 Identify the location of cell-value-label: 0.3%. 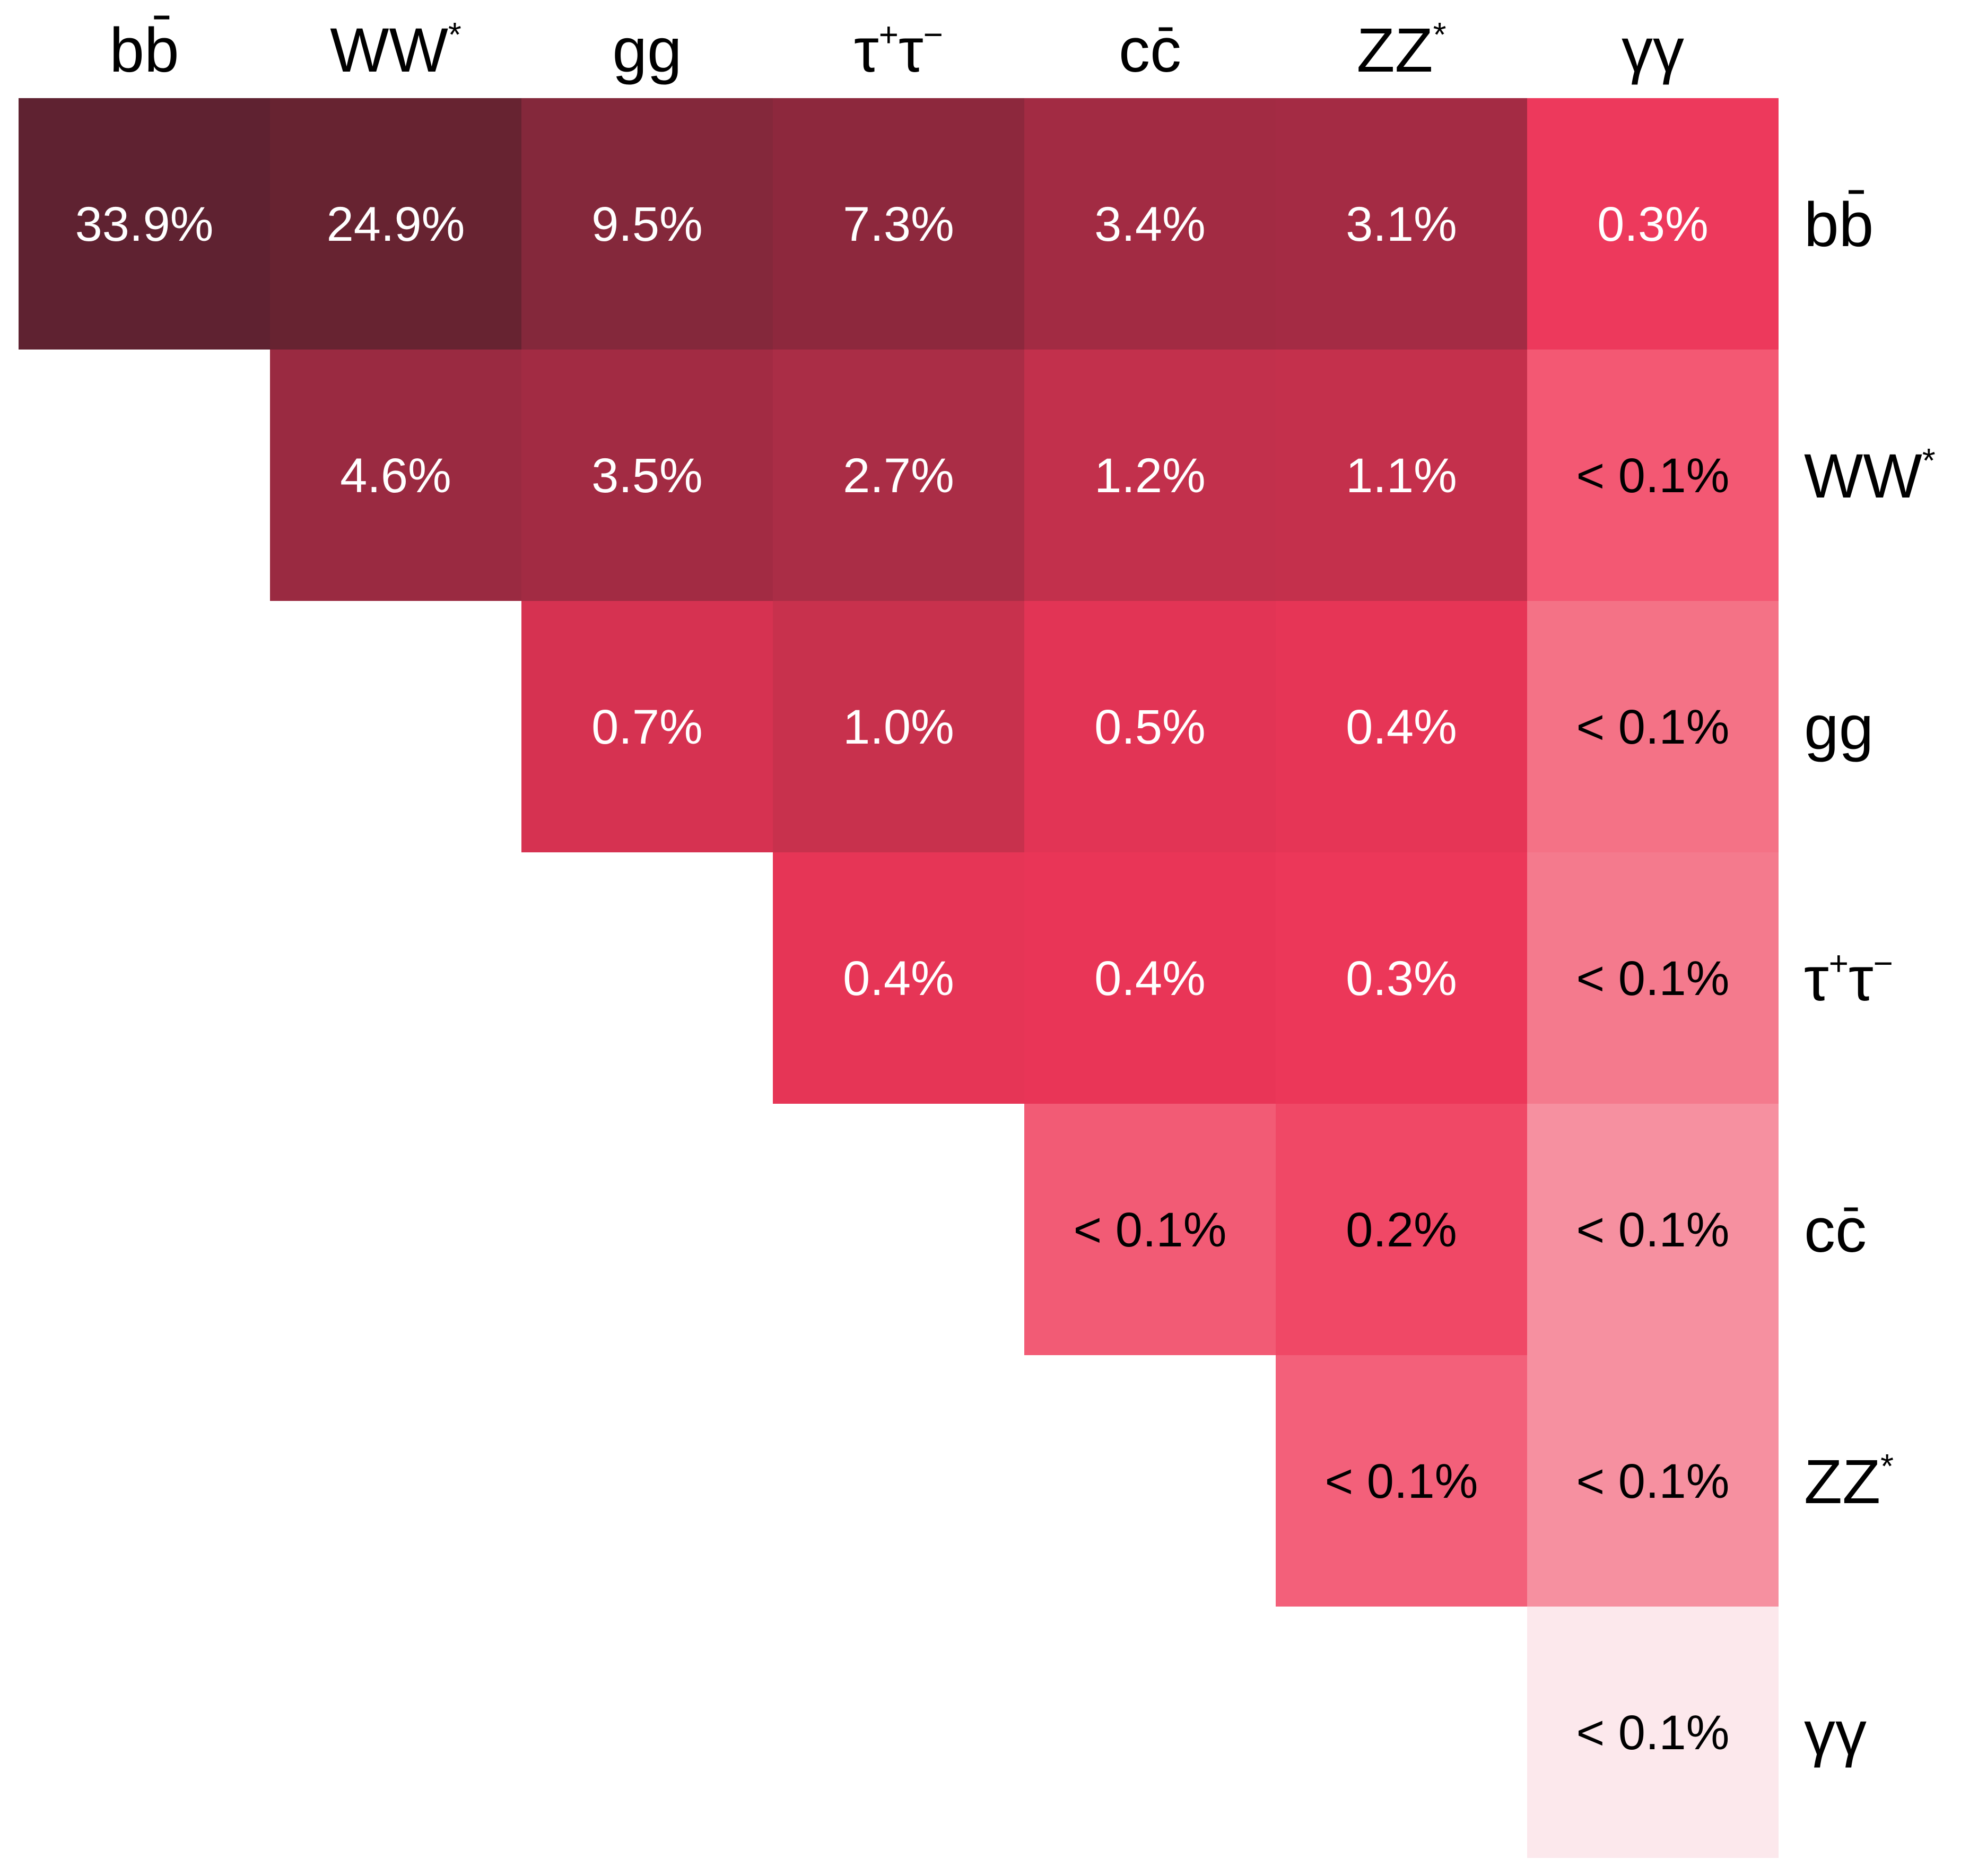
(1653, 224).